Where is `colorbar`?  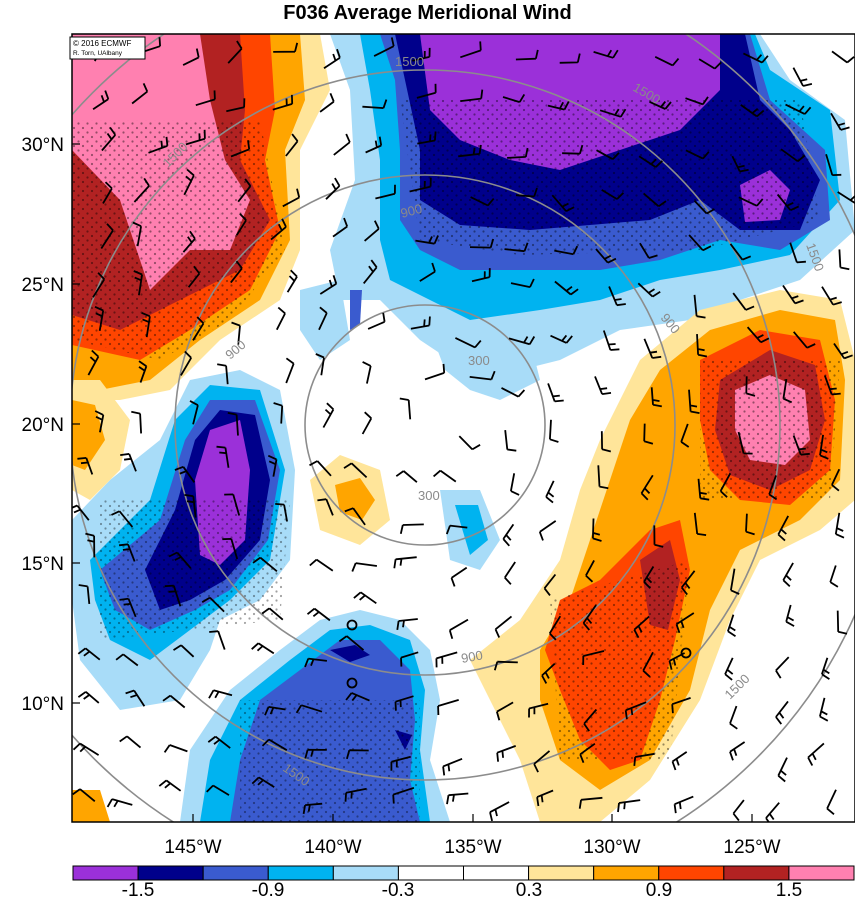
colorbar is located at coordinates (463, 873).